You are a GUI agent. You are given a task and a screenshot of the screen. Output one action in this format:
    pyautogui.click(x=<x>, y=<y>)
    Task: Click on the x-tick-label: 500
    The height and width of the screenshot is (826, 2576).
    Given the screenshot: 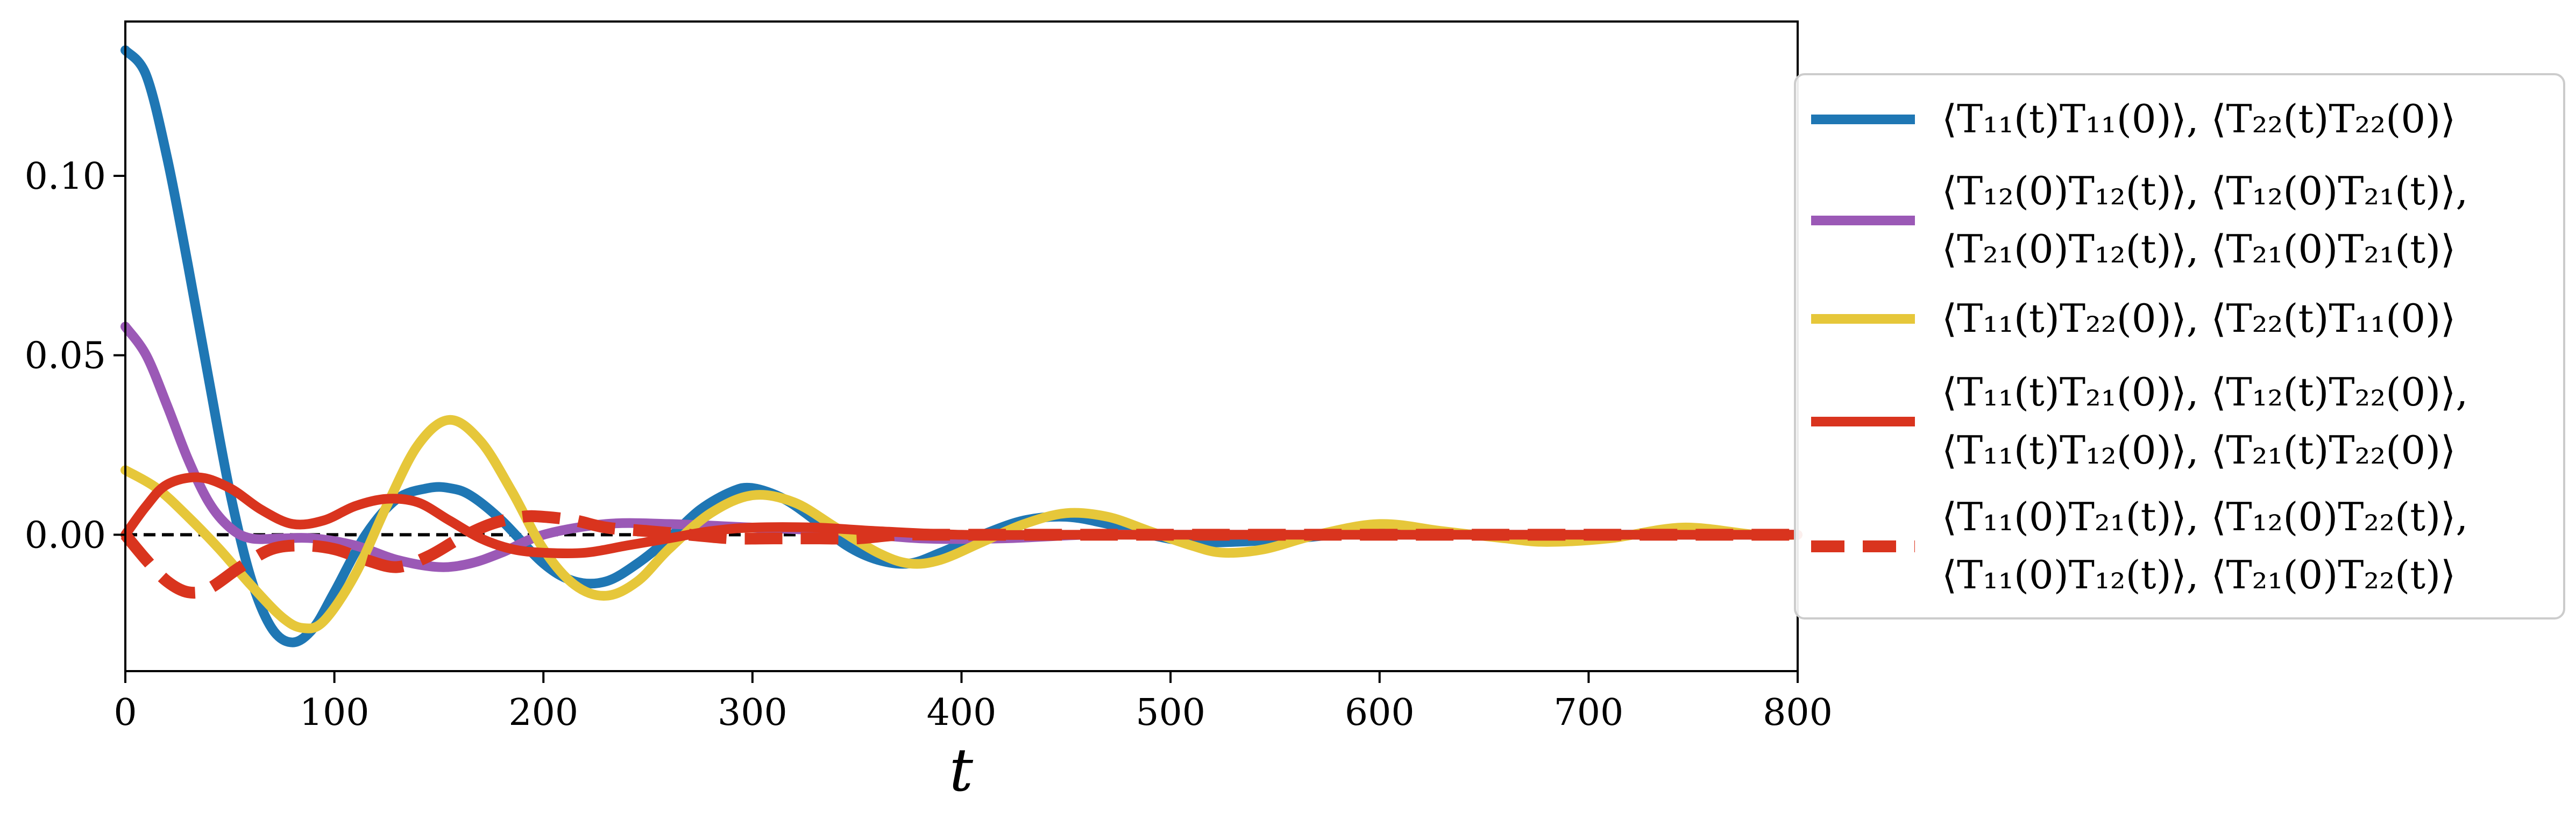 What is the action you would take?
    pyautogui.click(x=1170, y=713)
    